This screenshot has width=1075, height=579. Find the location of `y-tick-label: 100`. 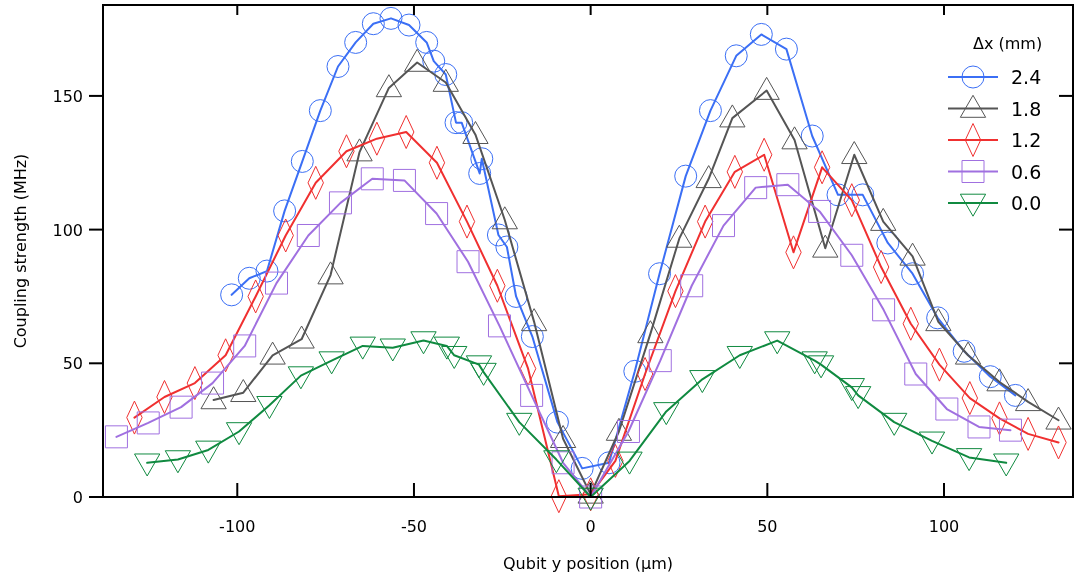

y-tick-label: 100 is located at coordinates (67, 230).